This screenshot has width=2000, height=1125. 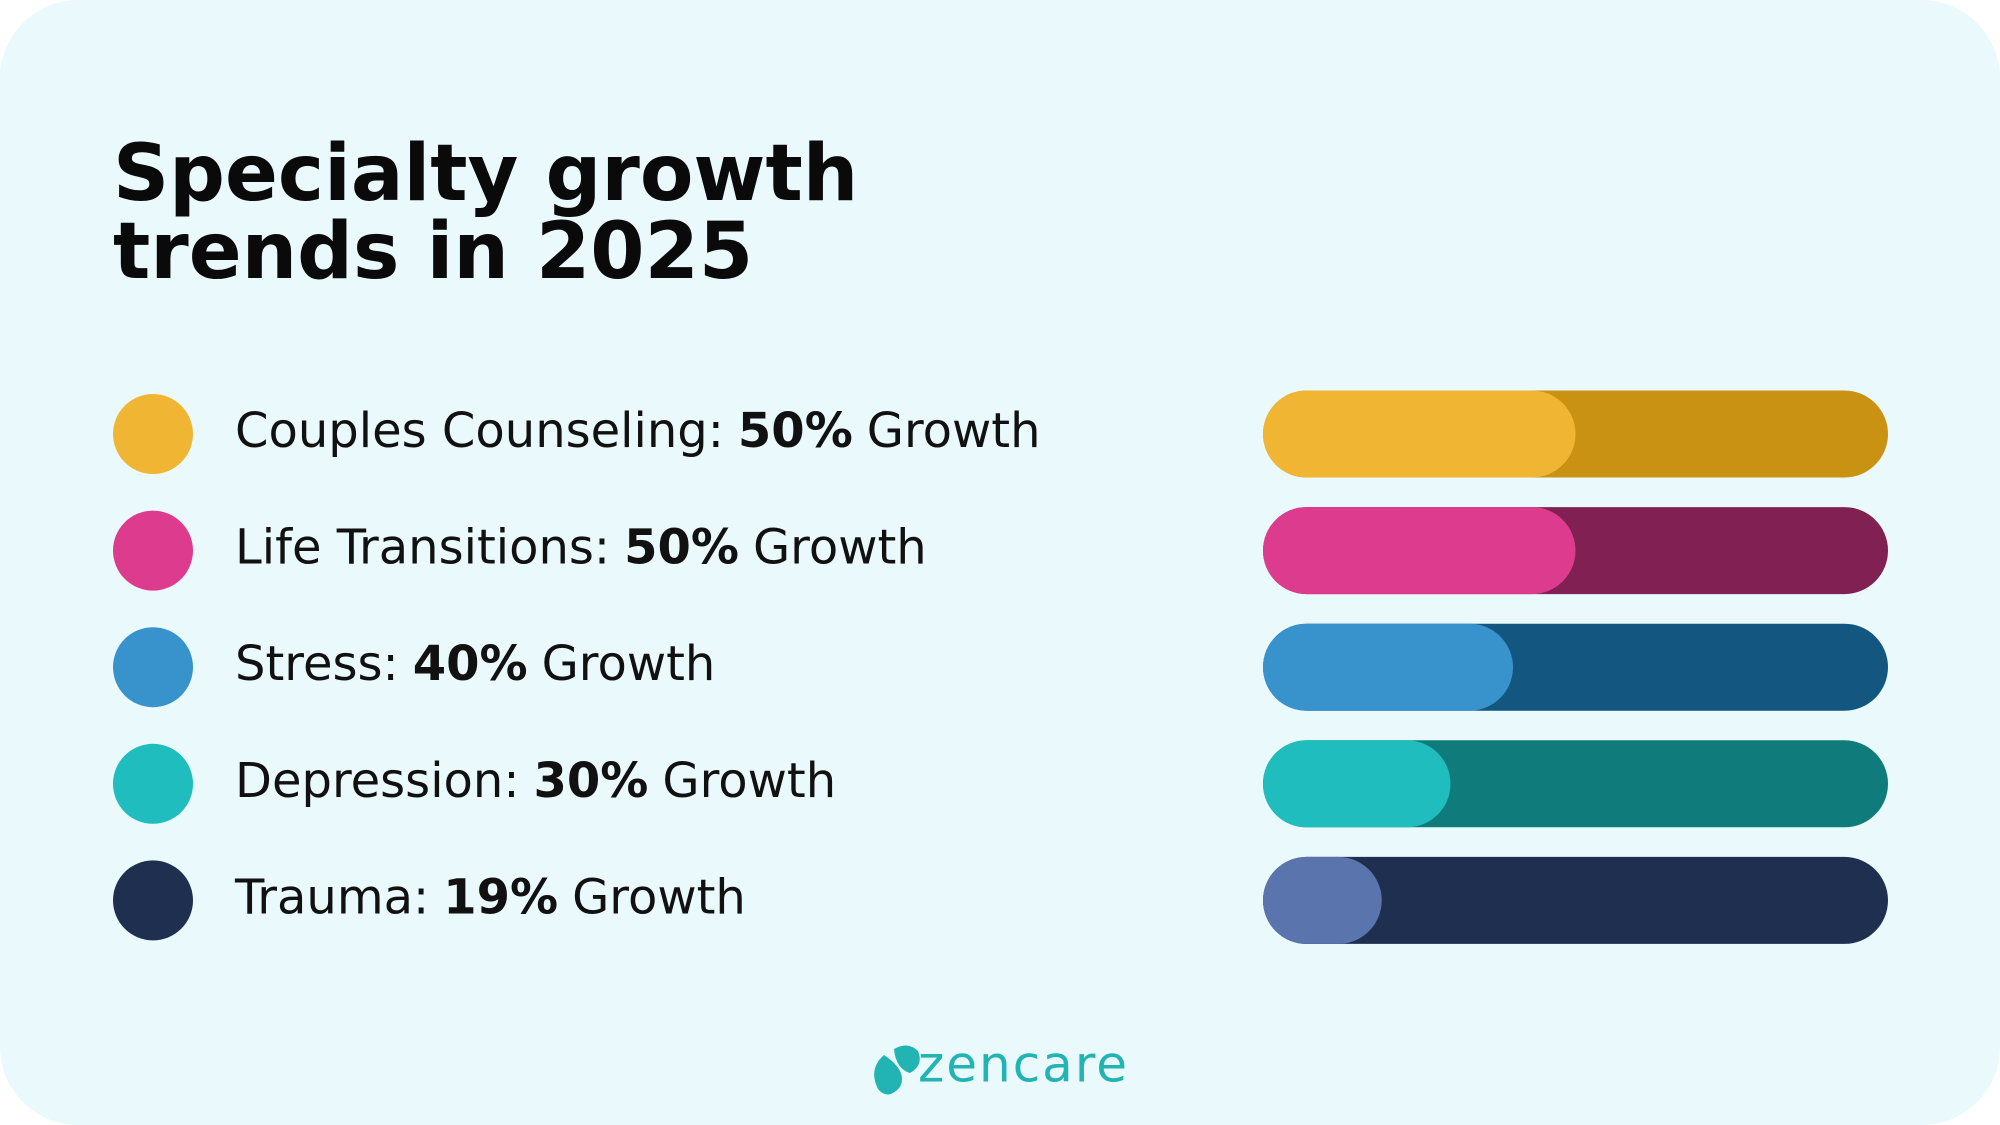 I want to click on brand-logo: zencare, so click(x=1001, y=1065).